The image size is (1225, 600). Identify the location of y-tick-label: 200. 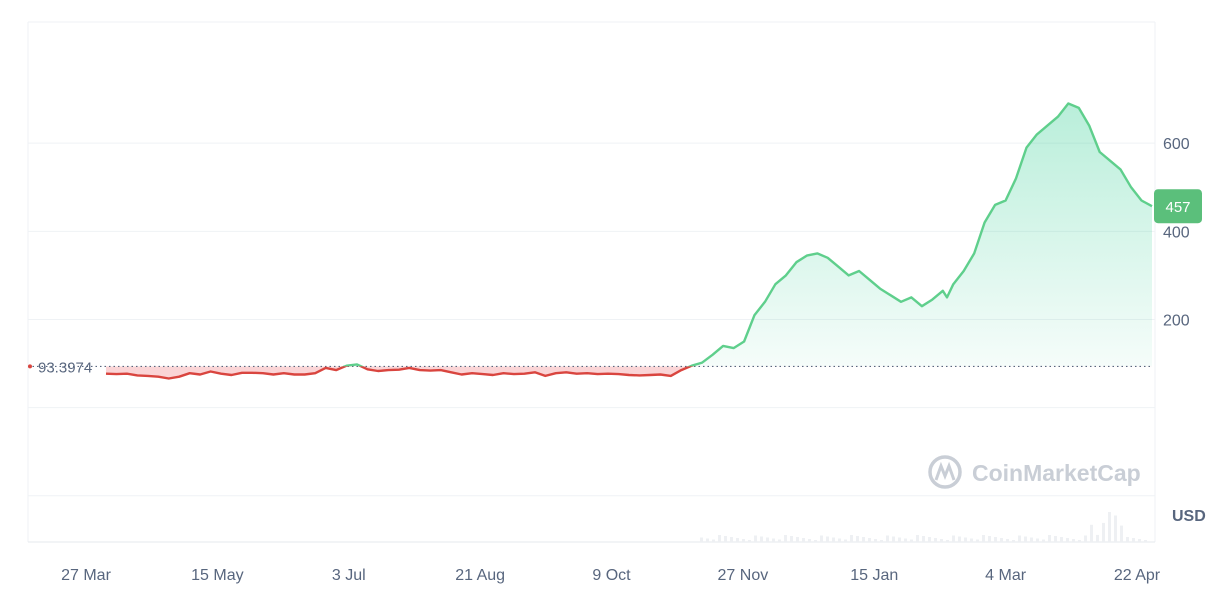
(1176, 320).